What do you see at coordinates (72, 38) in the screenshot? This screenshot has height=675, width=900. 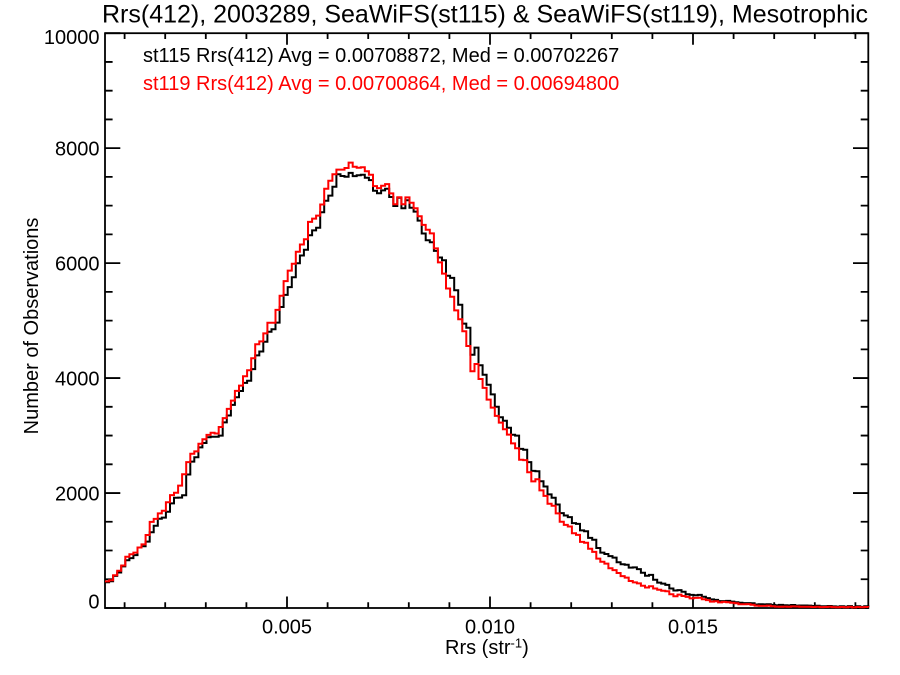 I see `svg-text: 10000` at bounding box center [72, 38].